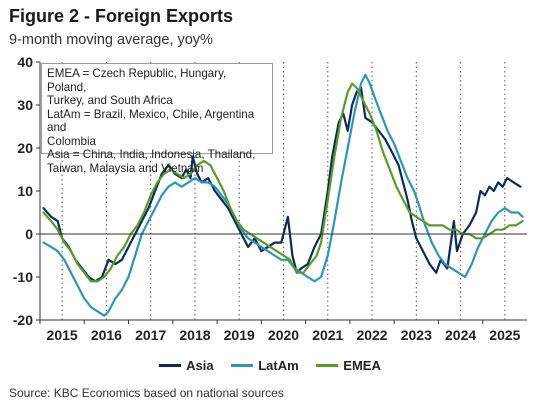 This screenshot has height=417, width=540. Describe the element at coordinates (504, 335) in the screenshot. I see `x-tick-label: 2025` at that location.